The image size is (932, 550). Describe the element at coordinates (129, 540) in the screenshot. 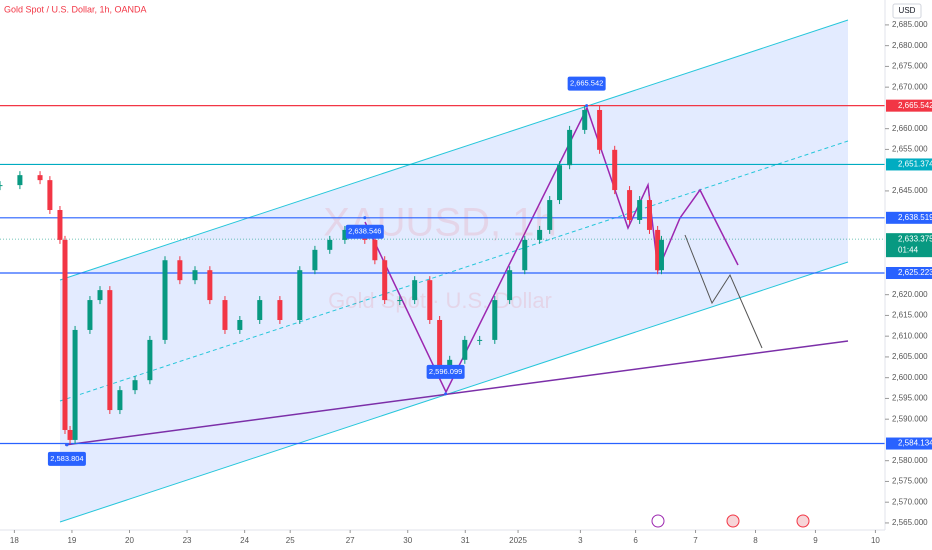

I see `x-tick-label: 20` at that location.